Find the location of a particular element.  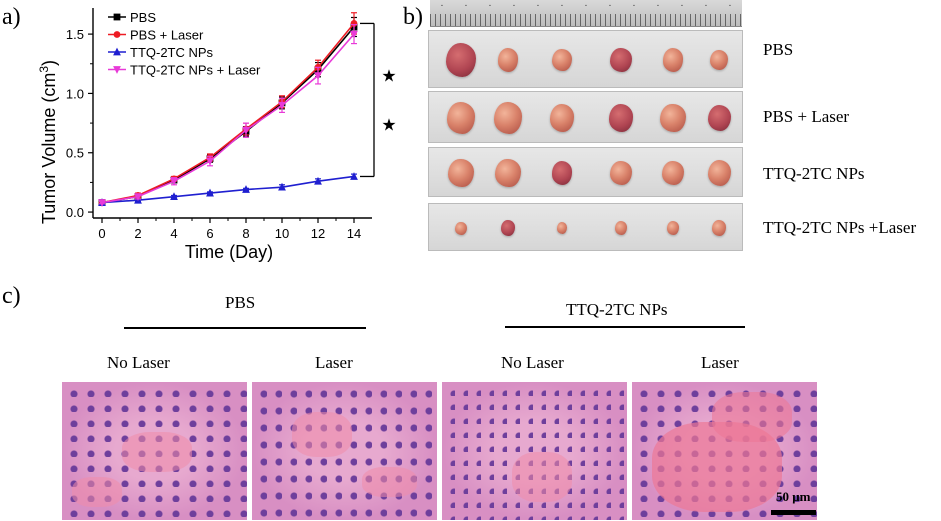

group-label-pbs: PBS is located at coordinates (778, 49).